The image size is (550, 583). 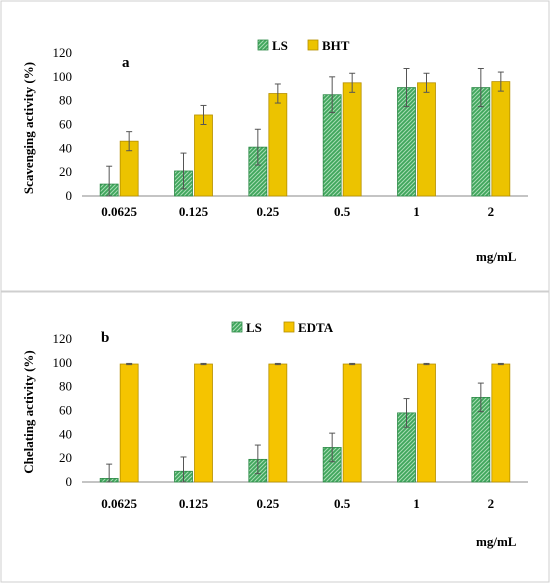 I want to click on panel-b-y-ticks: 0 20 40 60 80 100 120, so click(x=63, y=410).